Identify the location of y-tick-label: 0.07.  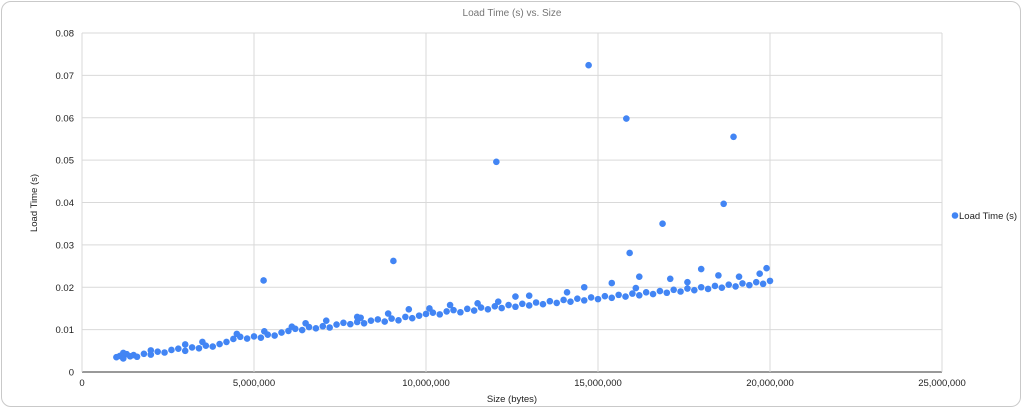
(65, 76).